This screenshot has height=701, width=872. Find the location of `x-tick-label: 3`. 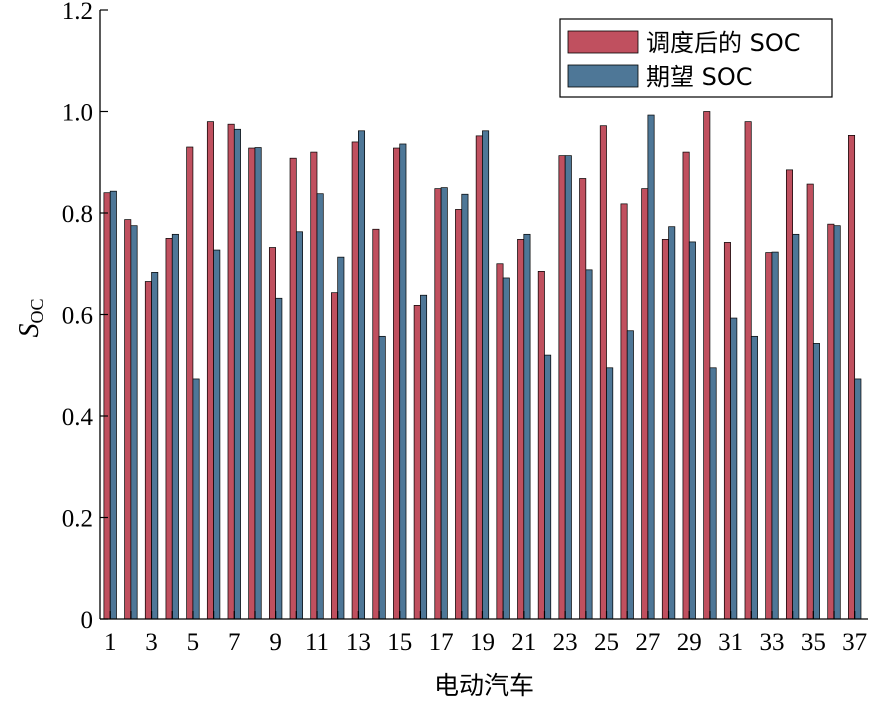

x-tick-label: 3 is located at coordinates (151, 642).